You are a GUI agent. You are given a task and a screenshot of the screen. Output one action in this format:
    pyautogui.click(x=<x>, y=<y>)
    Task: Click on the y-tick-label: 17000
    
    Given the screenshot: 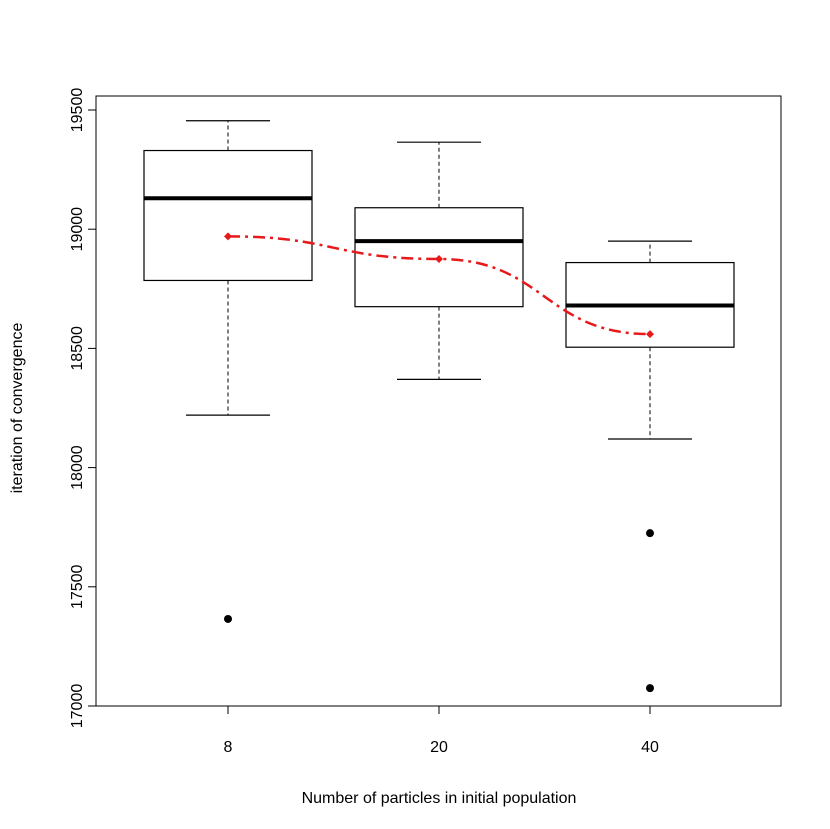 What is the action you would take?
    pyautogui.click(x=77, y=706)
    